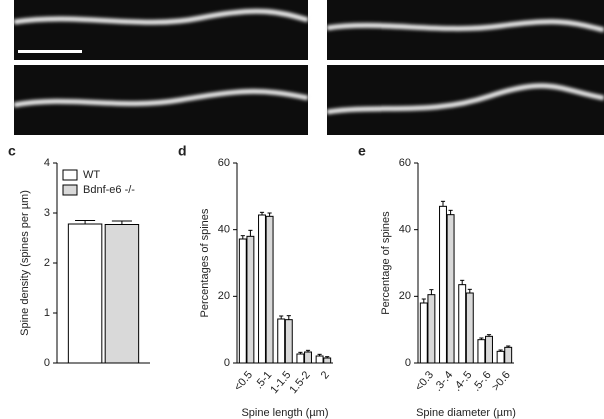  What do you see at coordinates (280, 382) in the screenshot?
I see `x-tick-label: 1-1.5` at bounding box center [280, 382].